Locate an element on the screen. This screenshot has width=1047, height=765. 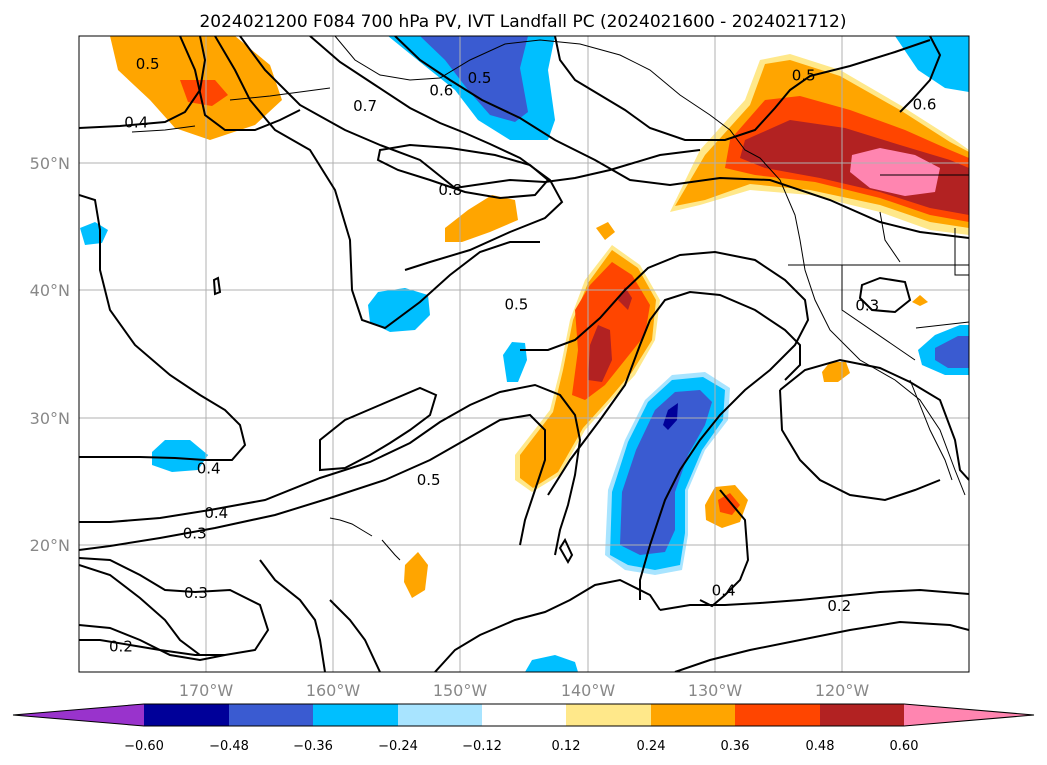
lon-label-170w: 170°W is located at coordinates (206, 690).